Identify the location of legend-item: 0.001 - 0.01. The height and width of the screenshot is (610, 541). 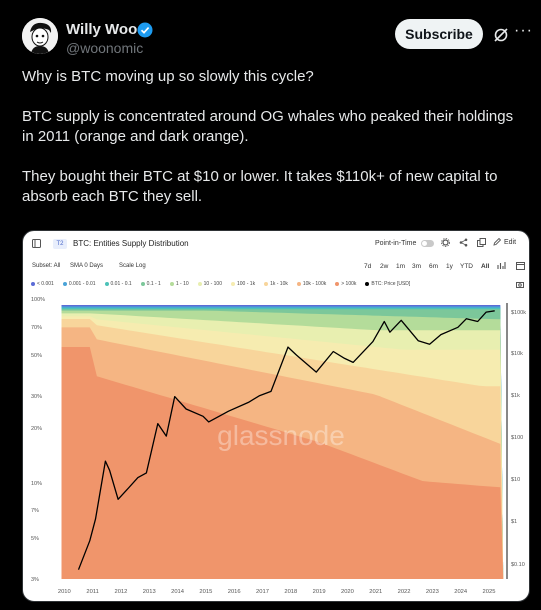
(79, 284).